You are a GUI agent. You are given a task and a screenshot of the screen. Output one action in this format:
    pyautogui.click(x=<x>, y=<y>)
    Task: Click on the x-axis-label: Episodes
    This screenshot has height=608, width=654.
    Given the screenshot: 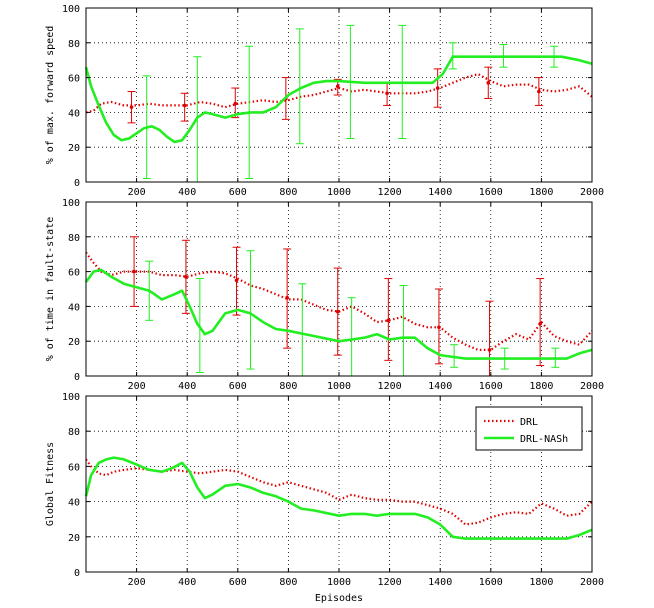 What is the action you would take?
    pyautogui.click(x=339, y=598)
    